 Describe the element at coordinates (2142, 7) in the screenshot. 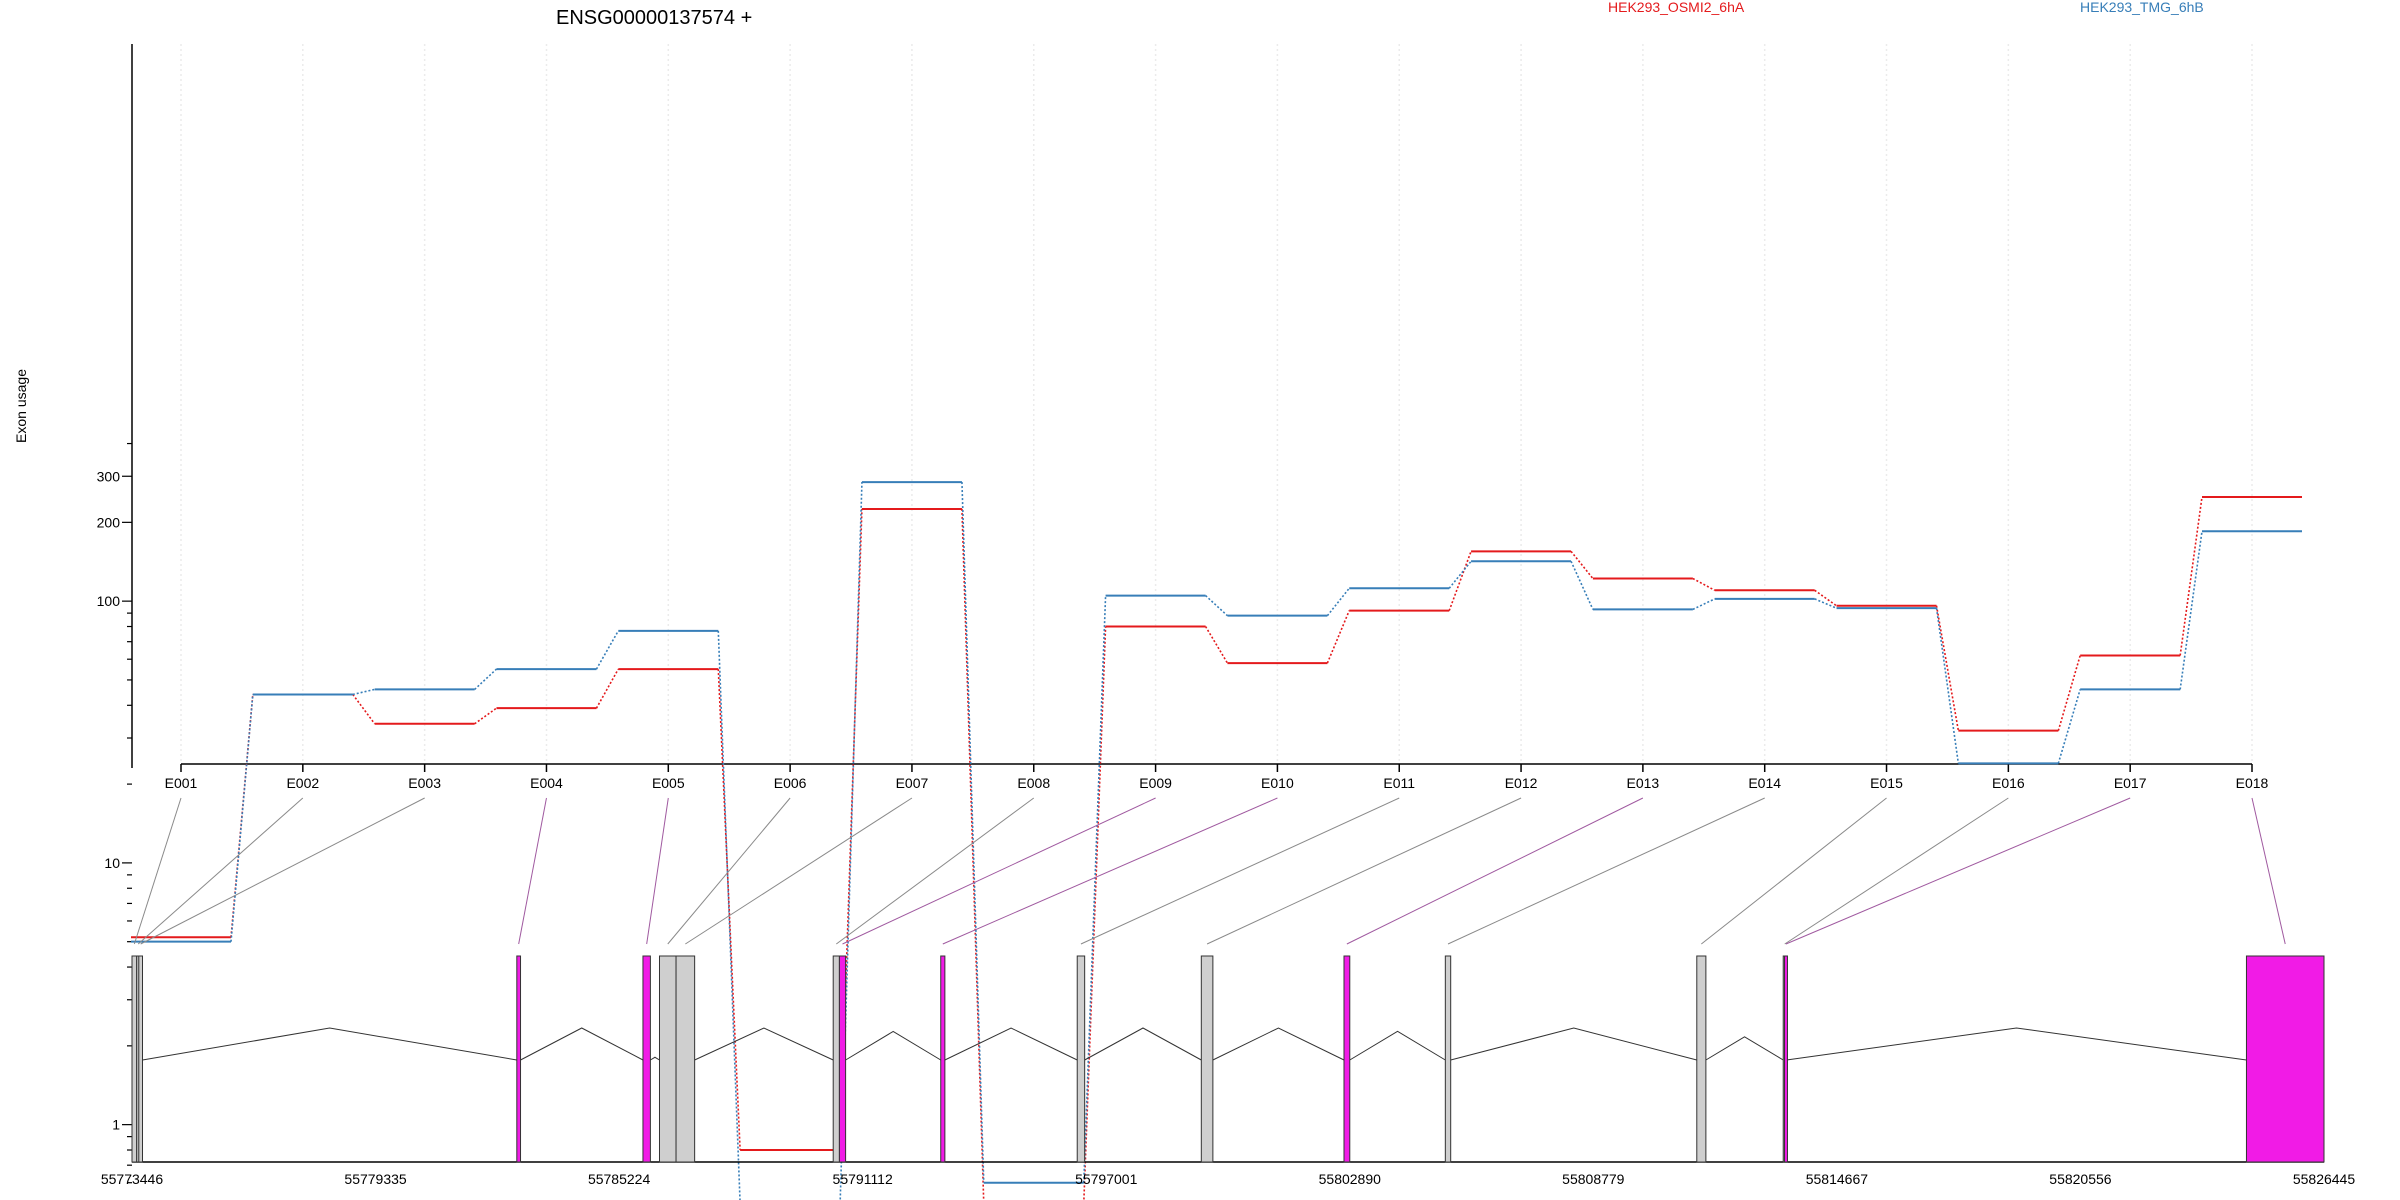

I see `legend-entry-2: HEK293_TMG_6hB` at that location.